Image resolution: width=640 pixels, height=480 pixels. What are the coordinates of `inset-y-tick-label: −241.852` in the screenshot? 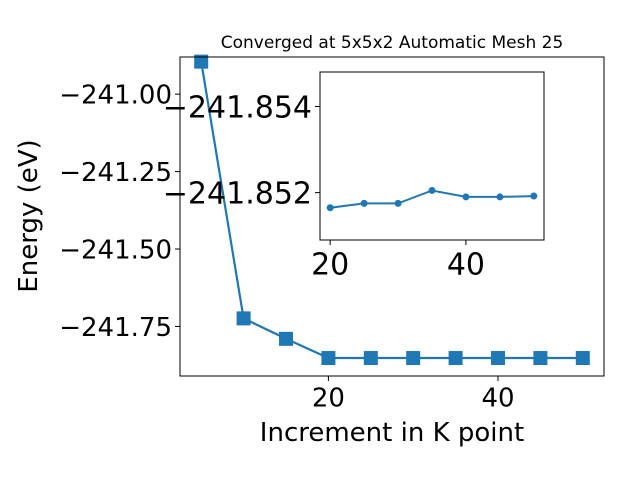 It's located at (237, 193).